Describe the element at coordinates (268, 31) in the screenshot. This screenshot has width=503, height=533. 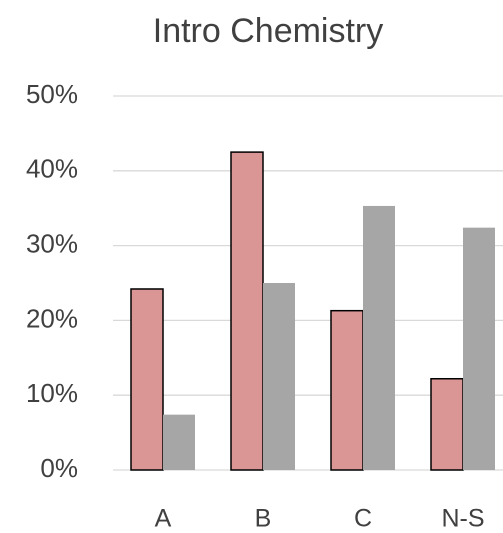
I see `chart-title: Intro Chemistry` at that location.